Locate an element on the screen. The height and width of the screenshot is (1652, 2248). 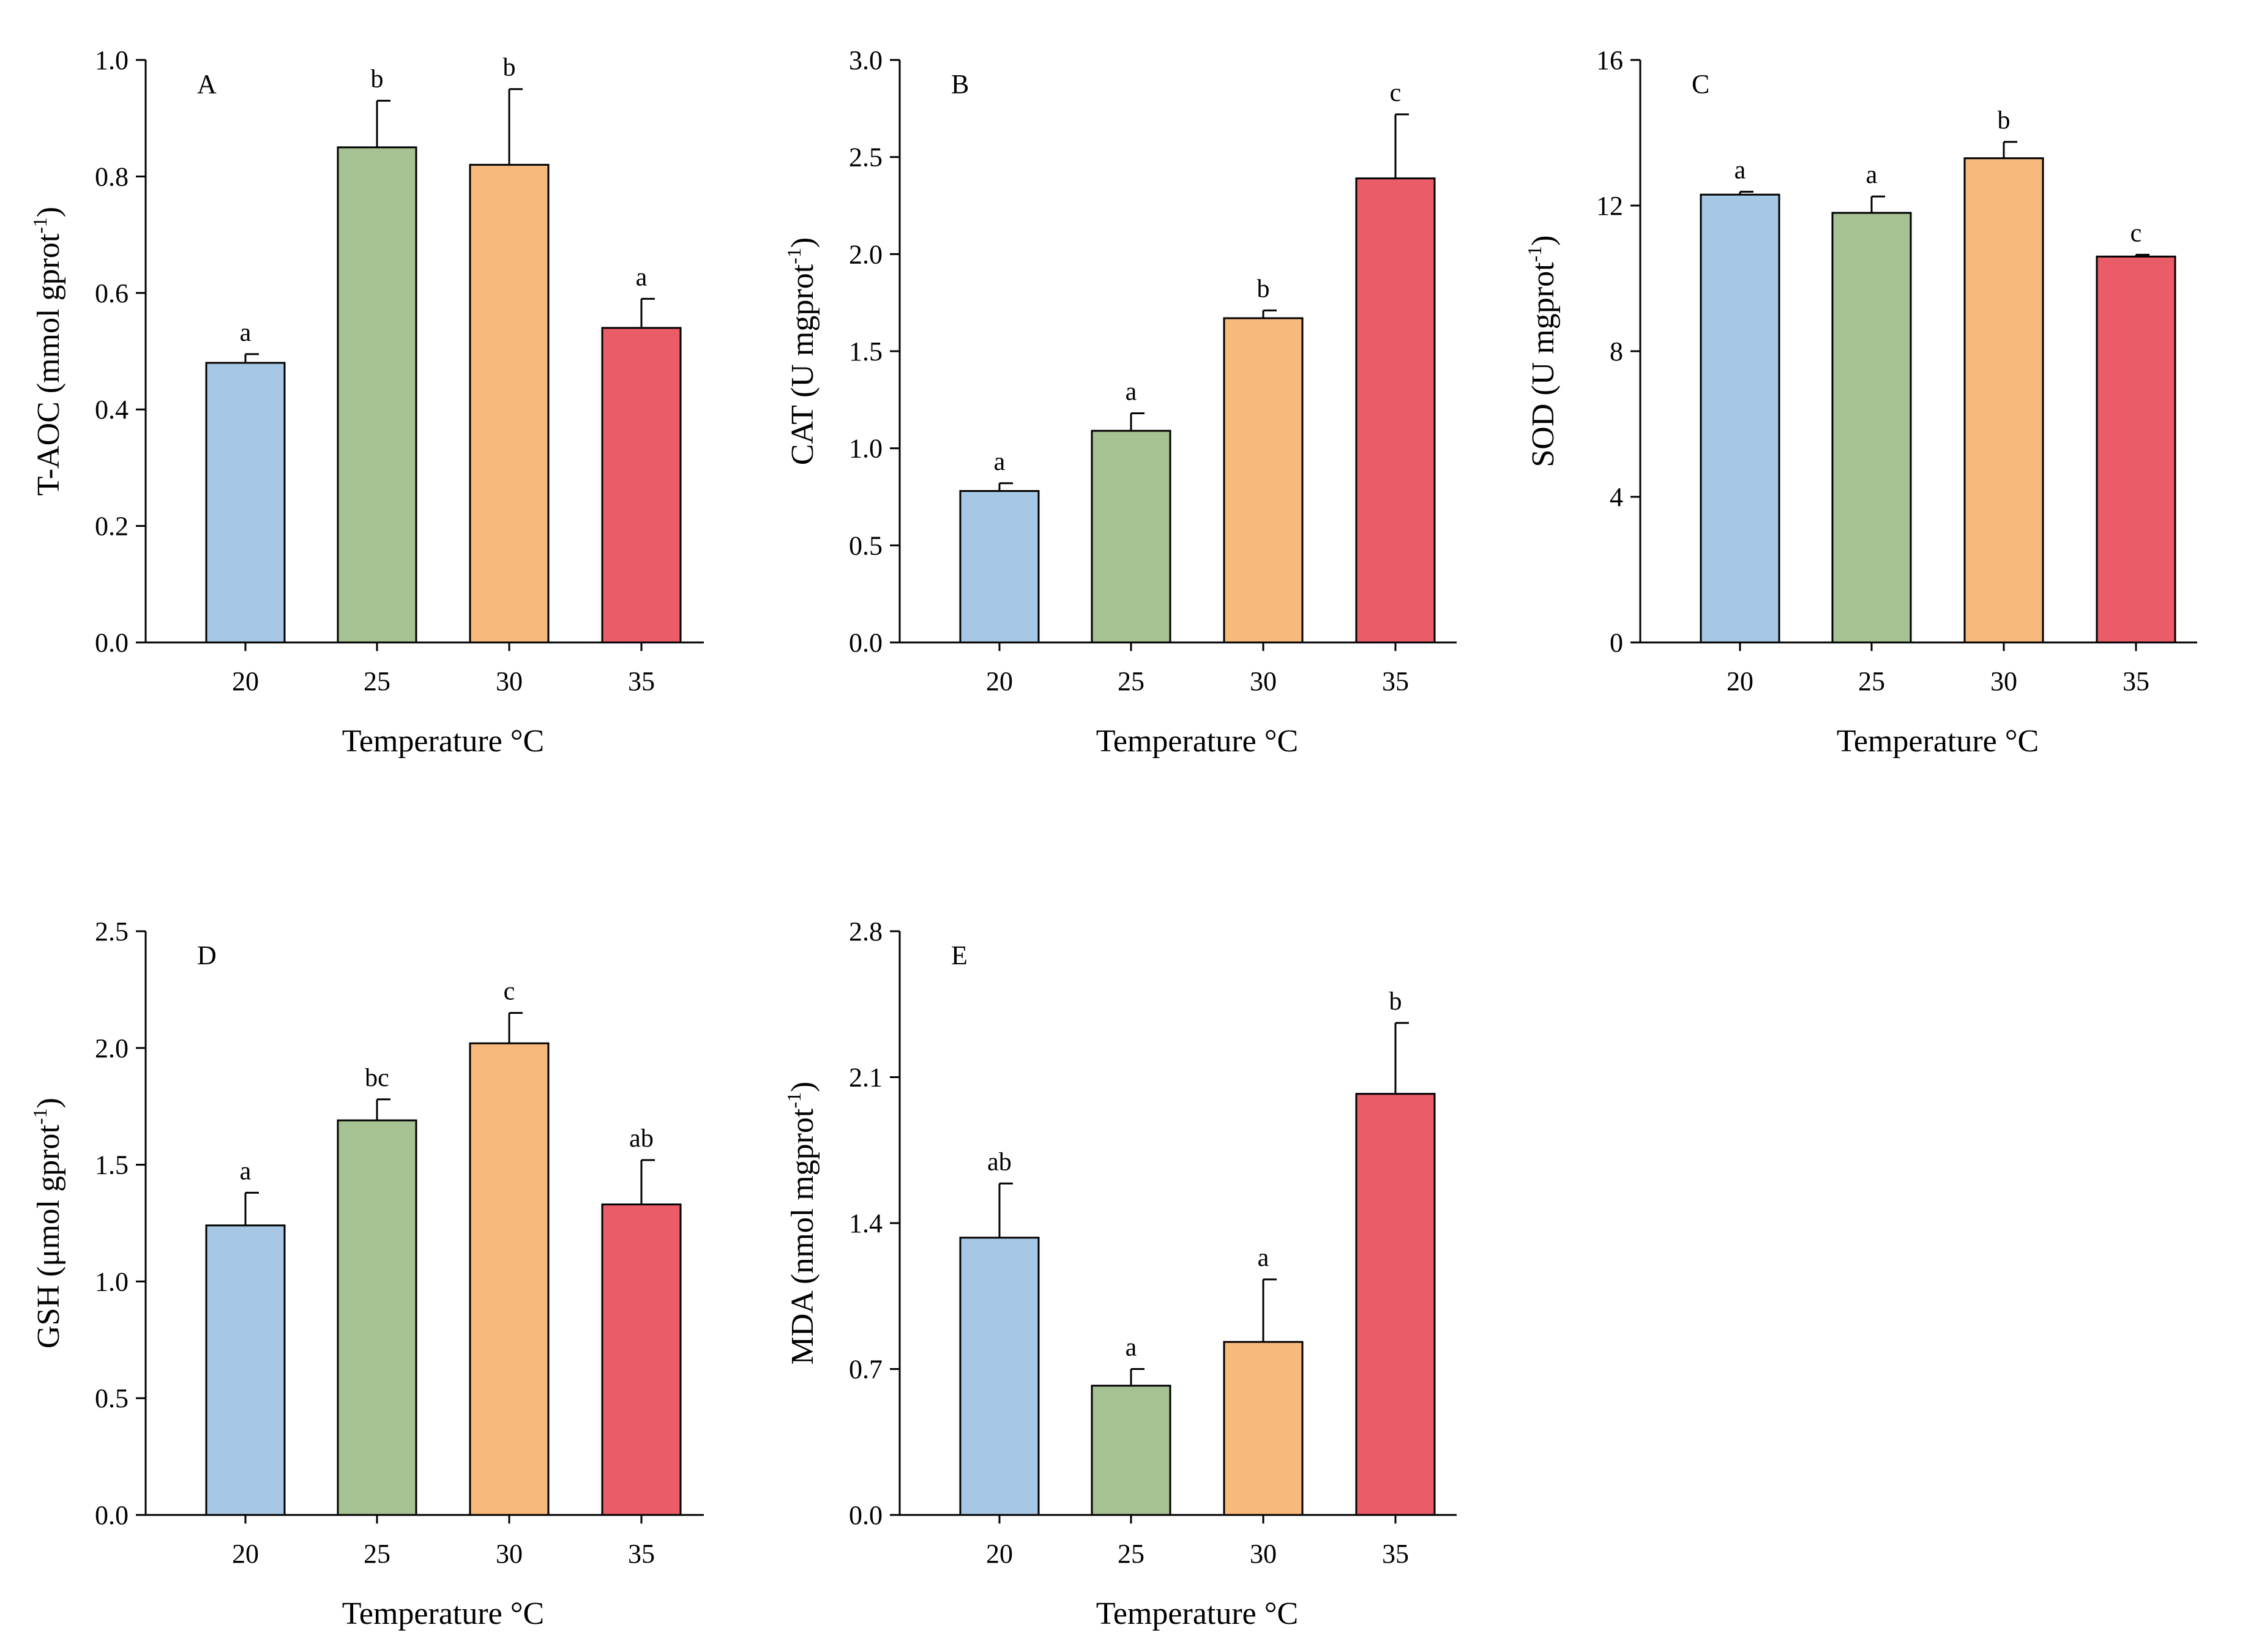
significance-label-30: b is located at coordinates (2004, 120).